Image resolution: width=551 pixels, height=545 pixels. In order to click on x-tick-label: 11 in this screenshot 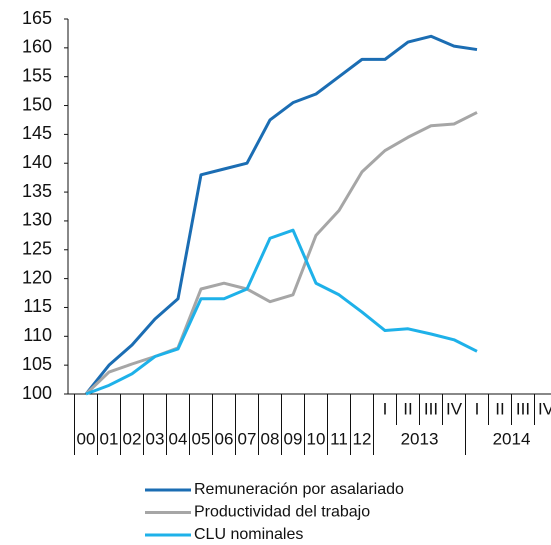, I will do `click(339, 438)`.